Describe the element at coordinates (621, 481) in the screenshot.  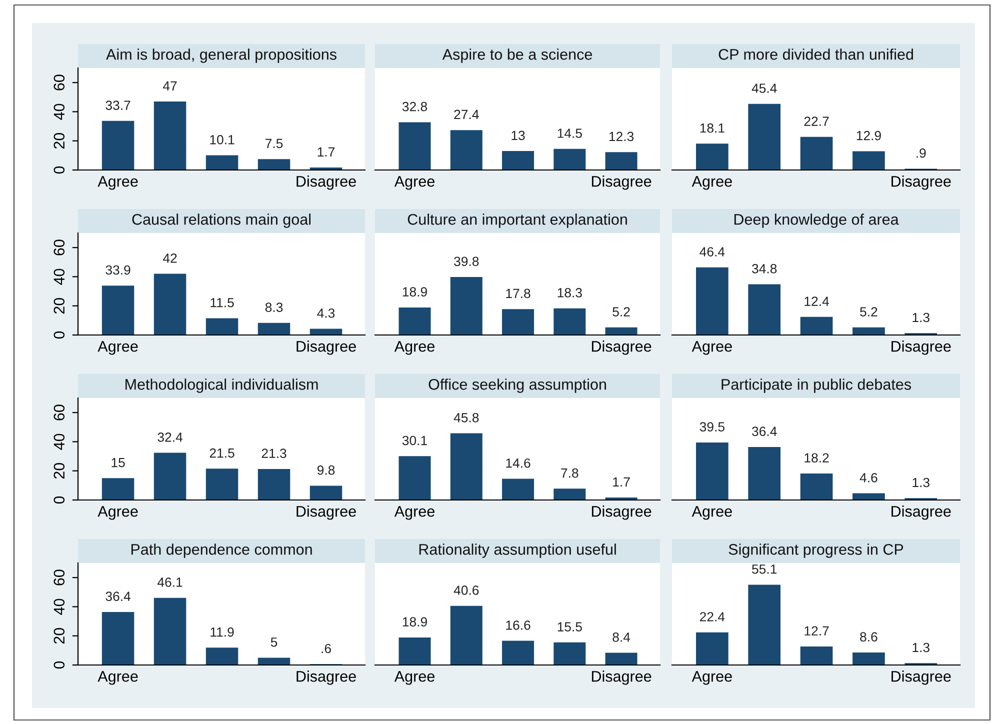
I see `data-label: 1.7` at that location.